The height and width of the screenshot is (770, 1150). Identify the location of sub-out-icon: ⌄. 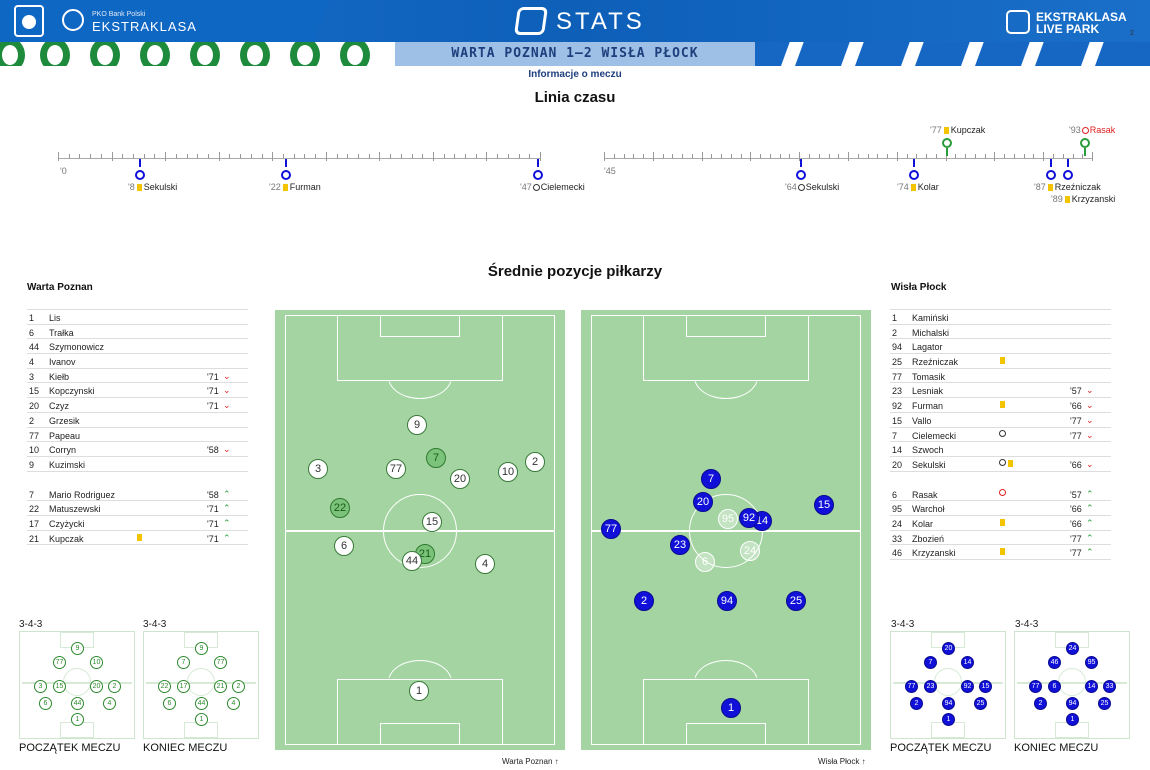
(227, 449).